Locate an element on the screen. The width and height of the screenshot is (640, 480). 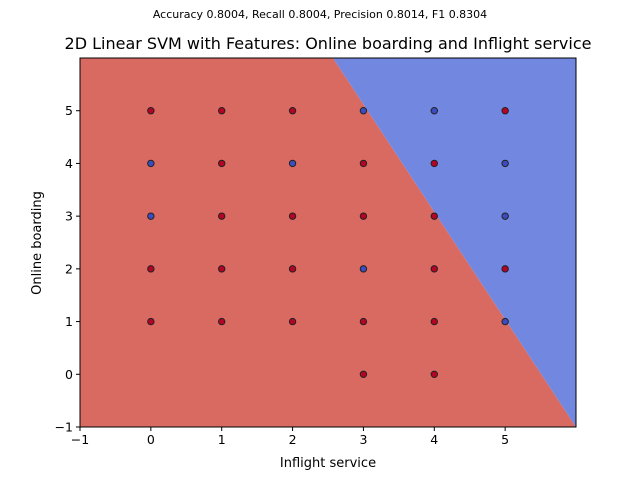
x-tick-label: 5 is located at coordinates (505, 439).